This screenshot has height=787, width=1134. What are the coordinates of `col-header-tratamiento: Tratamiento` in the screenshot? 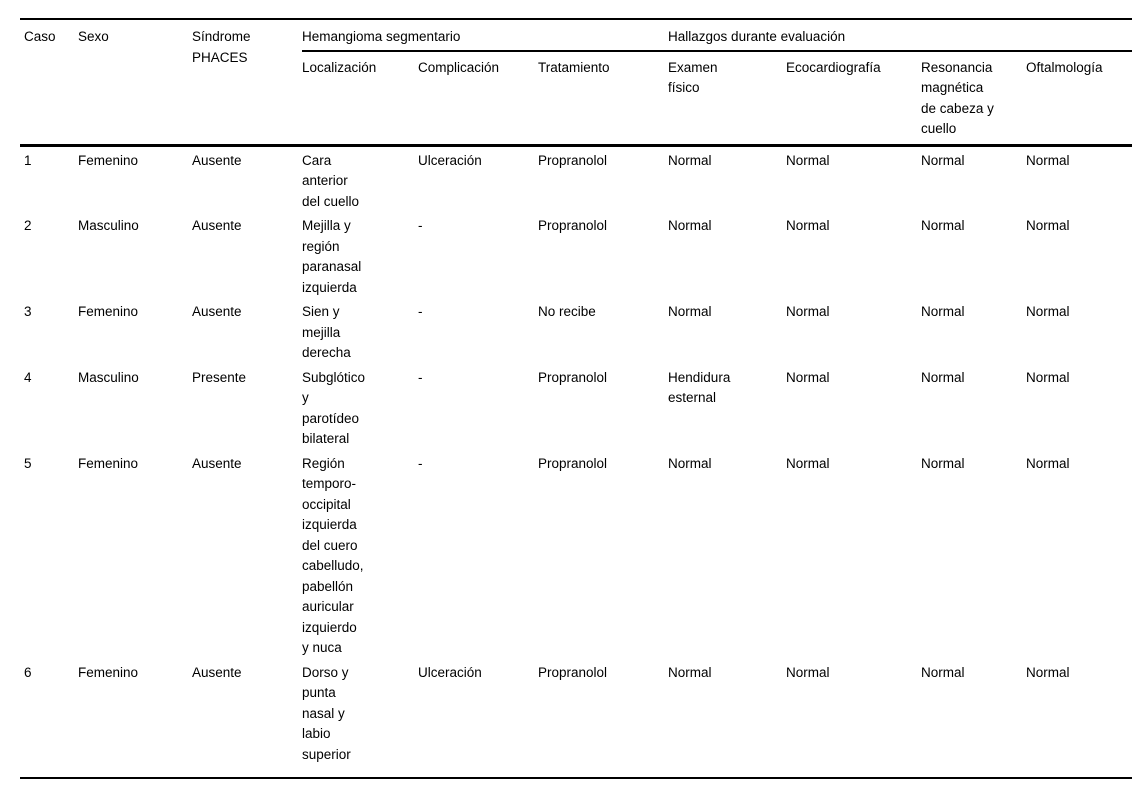 It's located at (603, 98).